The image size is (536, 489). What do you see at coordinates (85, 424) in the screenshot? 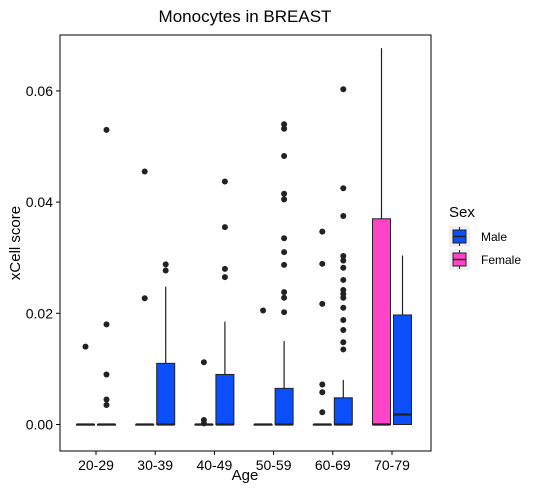
I see `box-20-29-female` at bounding box center [85, 424].